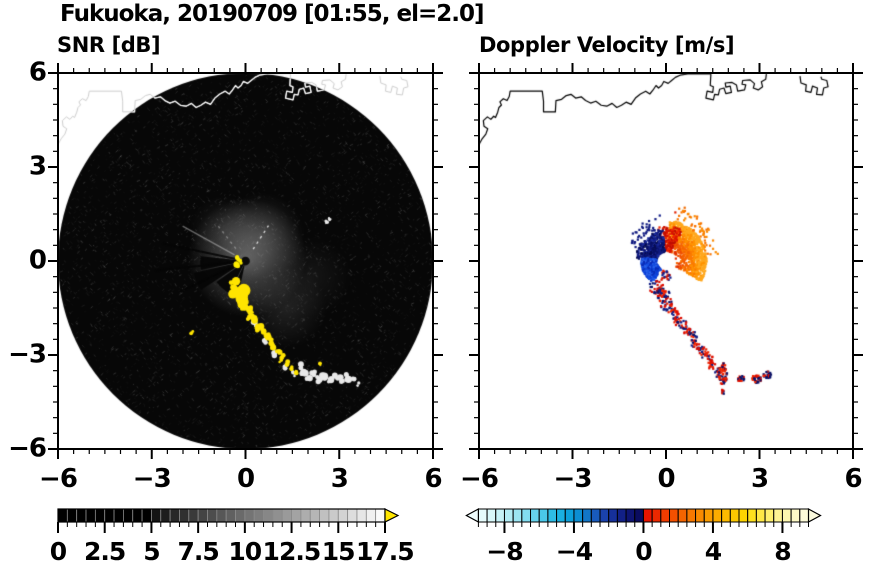 The height and width of the screenshot is (570, 870). What do you see at coordinates (338, 551) in the screenshot?
I see `snr-colorbar-label: 15` at bounding box center [338, 551].